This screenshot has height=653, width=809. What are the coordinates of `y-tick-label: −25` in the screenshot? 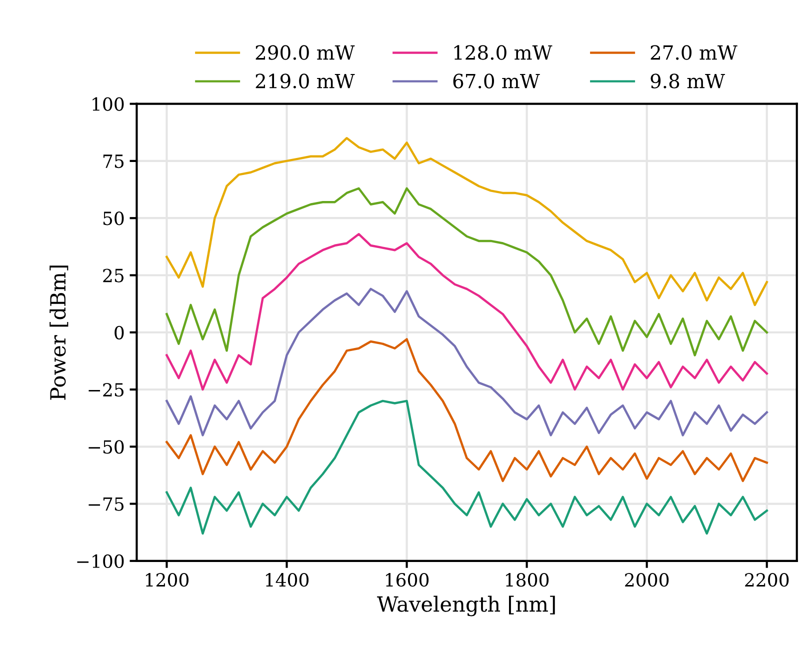 It's located at (106, 389).